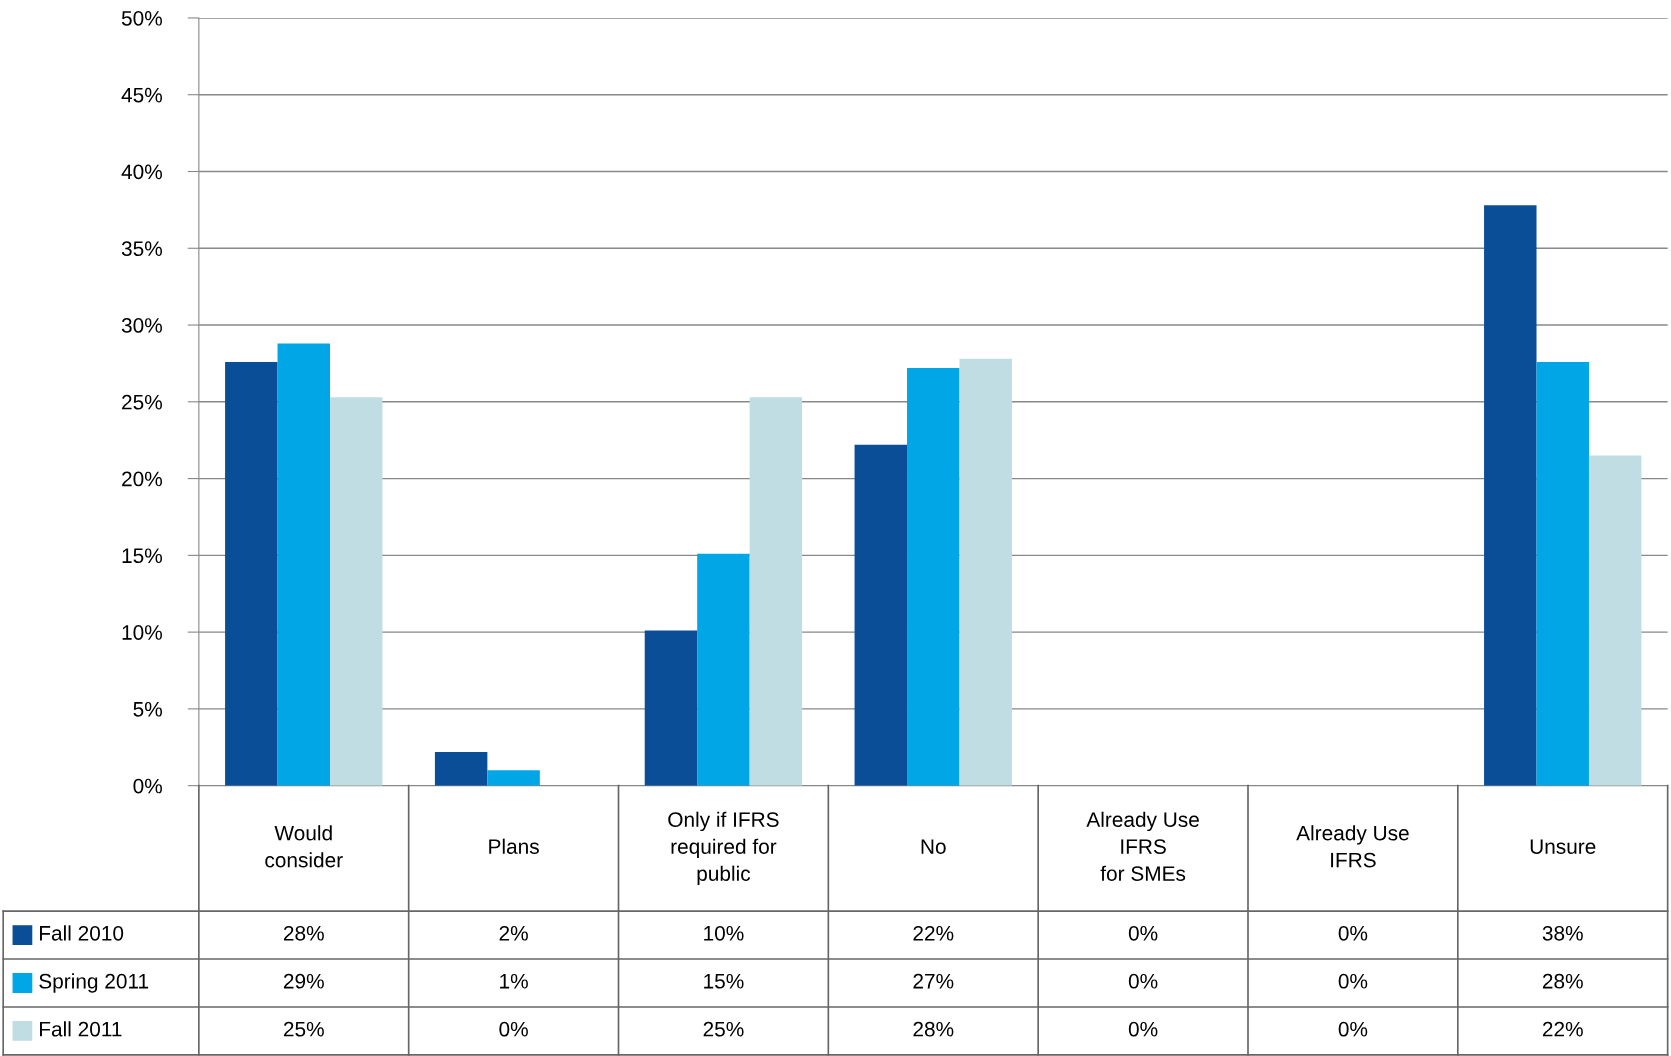 The width and height of the screenshot is (1671, 1056). Describe the element at coordinates (933, 981) in the screenshot. I see `data-label: 27%` at that location.